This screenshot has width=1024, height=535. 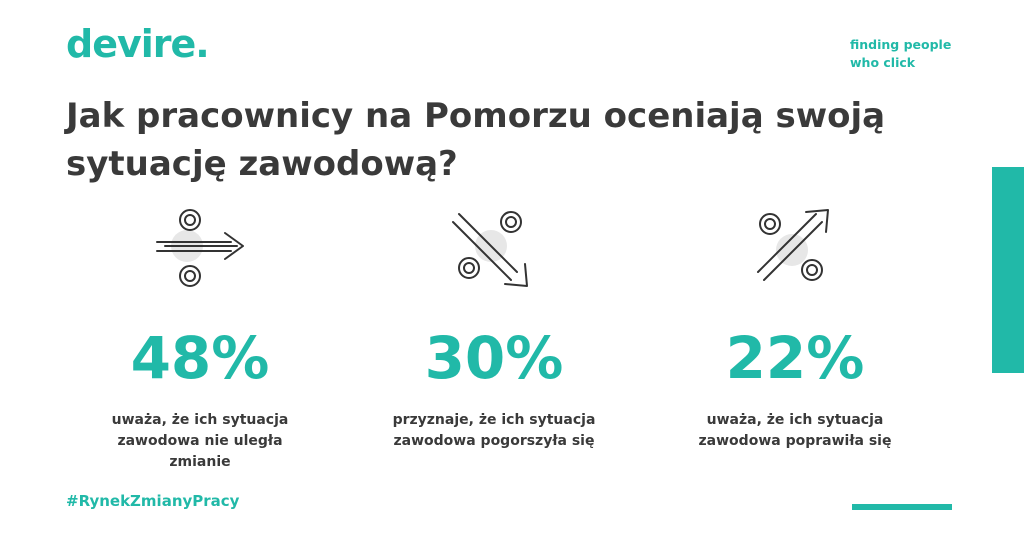 I want to click on percent-arrow-down-icon, so click(x=490, y=249).